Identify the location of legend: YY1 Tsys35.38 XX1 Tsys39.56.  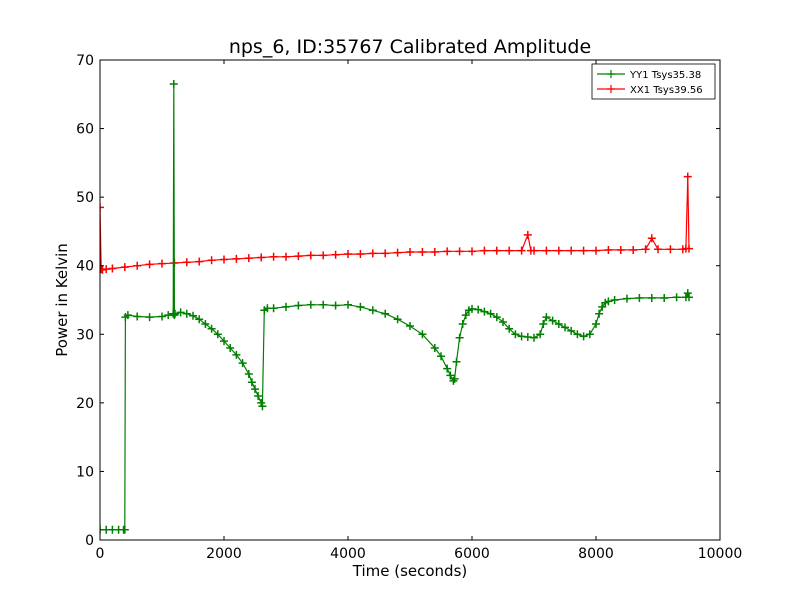
(653, 81).